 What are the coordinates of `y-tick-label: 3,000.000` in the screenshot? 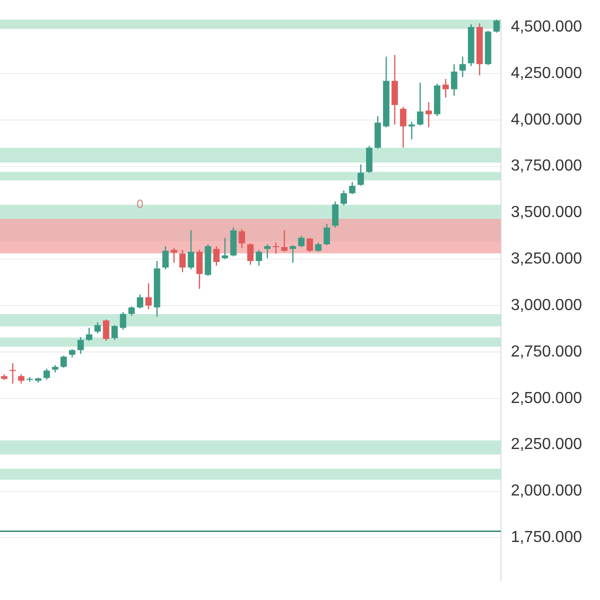 It's located at (546, 305).